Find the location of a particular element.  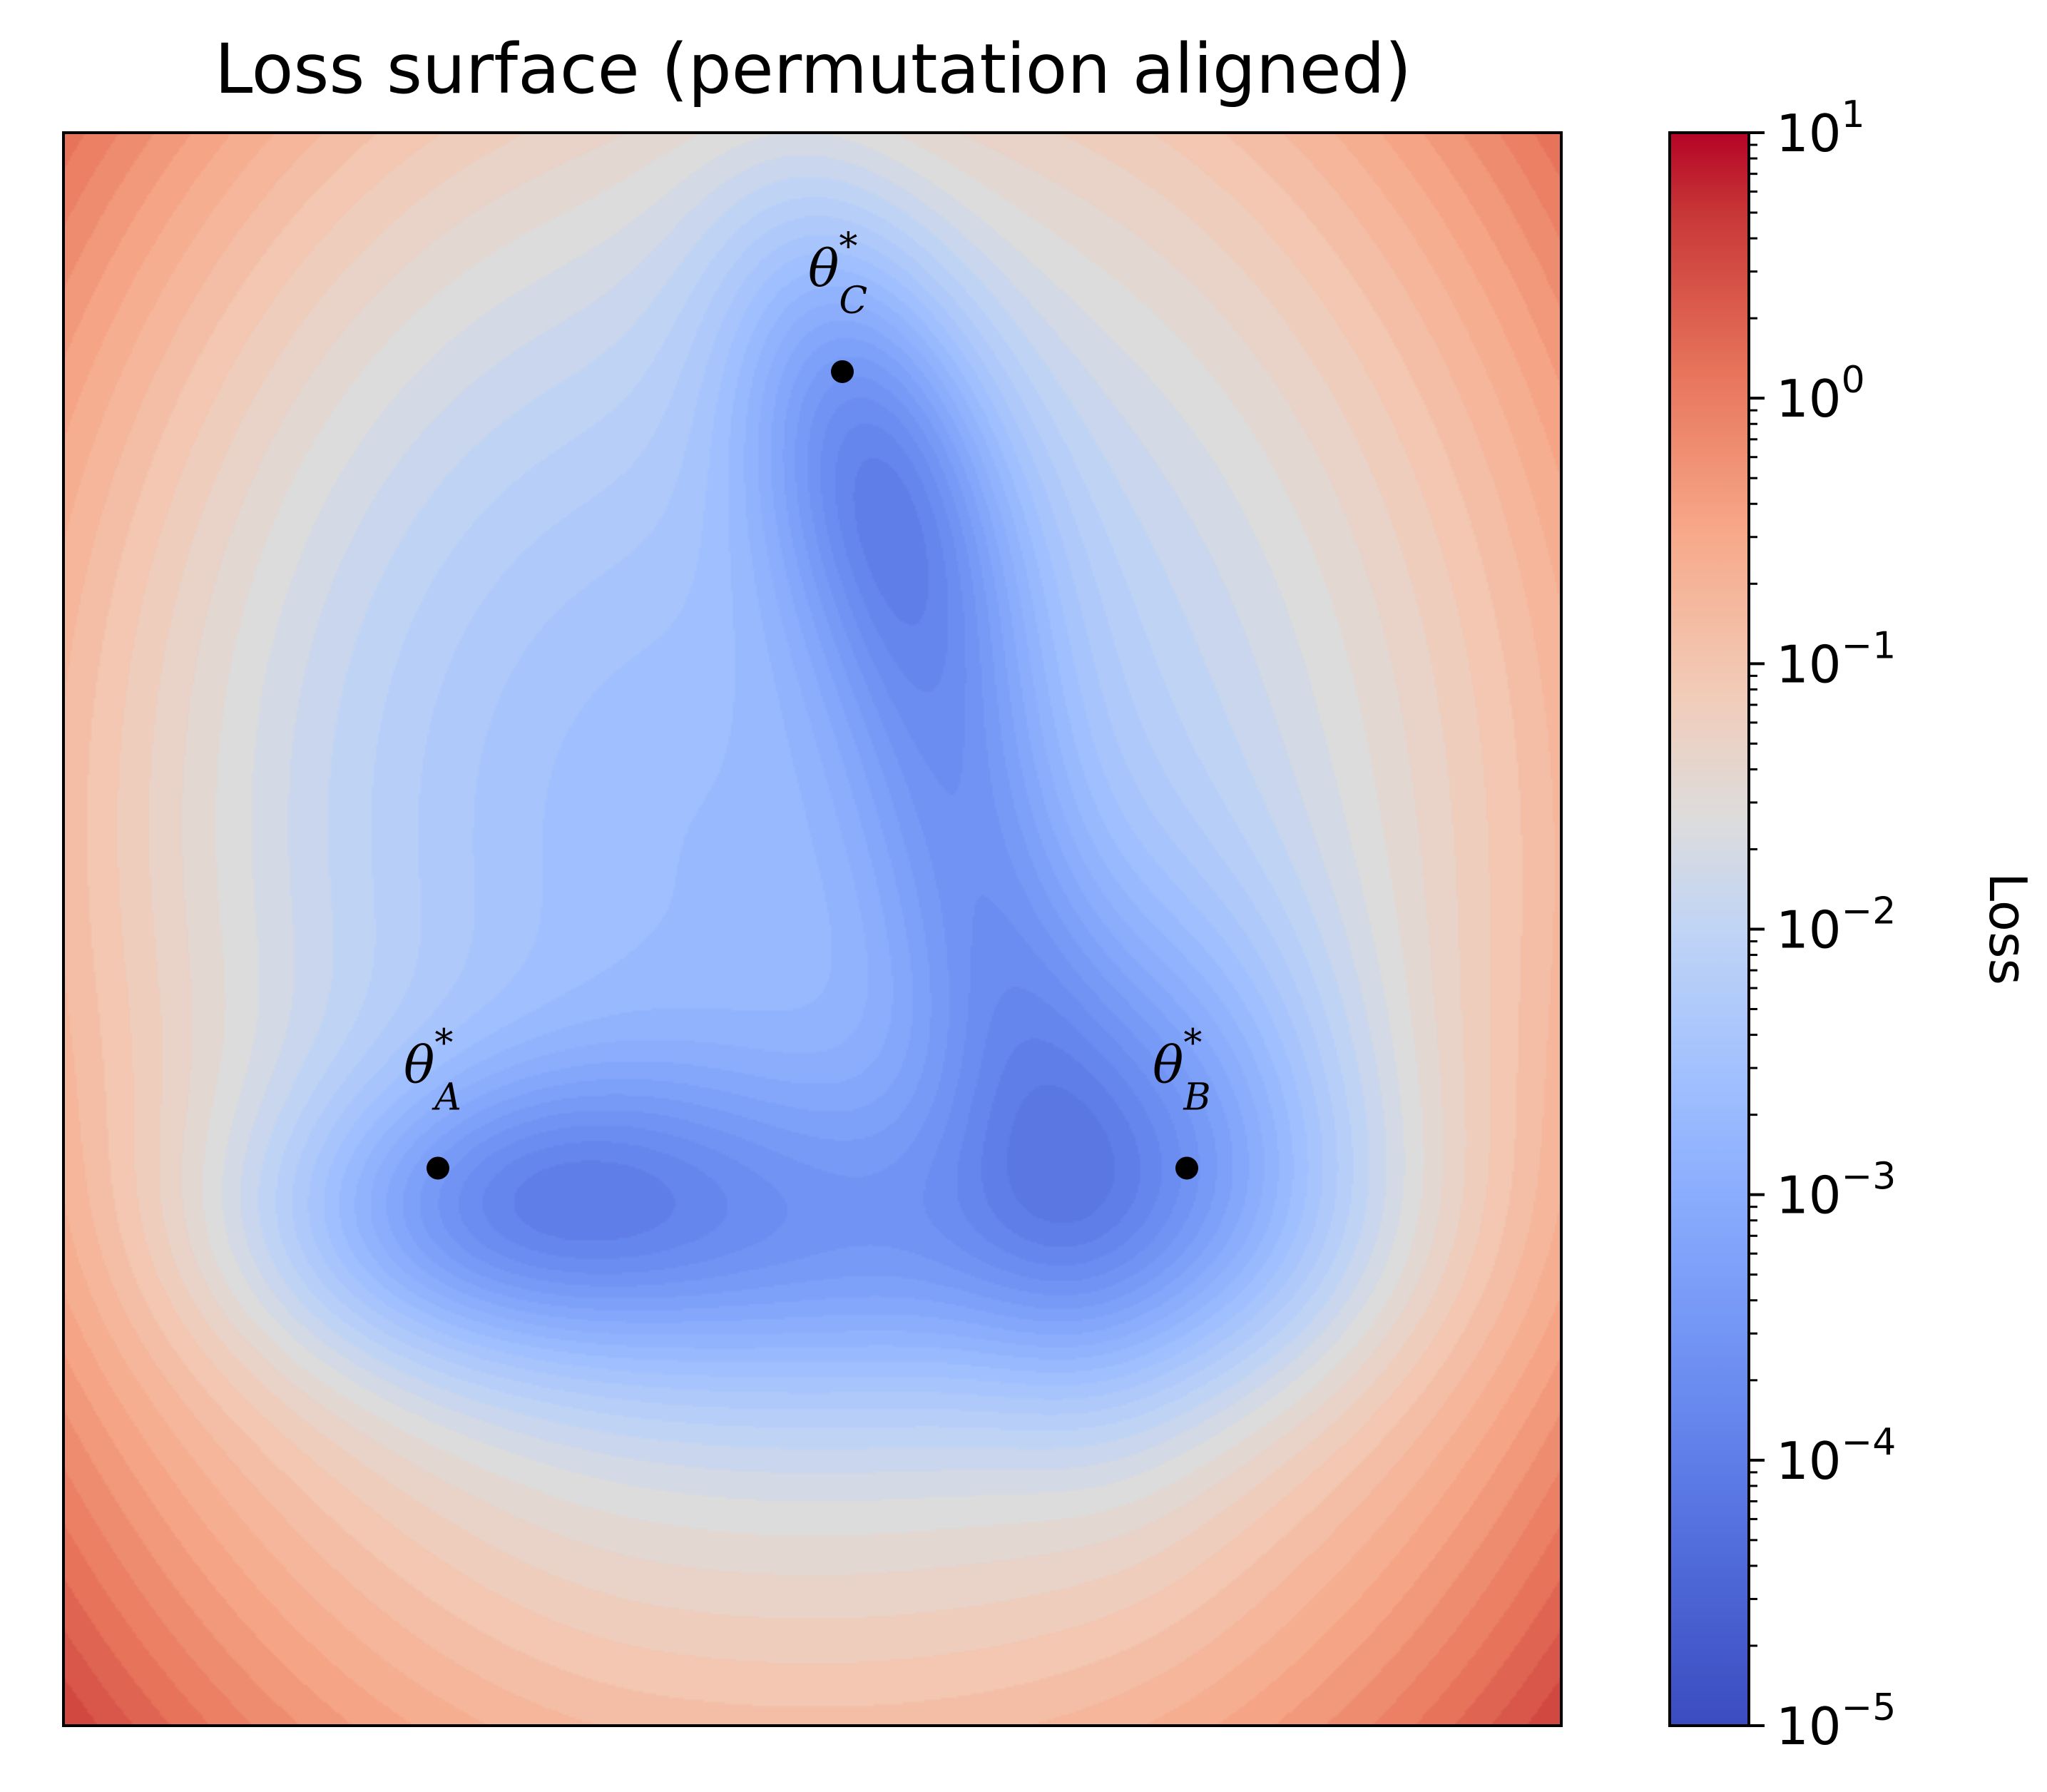

colorbar-tick-label: 10⁰ is located at coordinates (1820, 394).